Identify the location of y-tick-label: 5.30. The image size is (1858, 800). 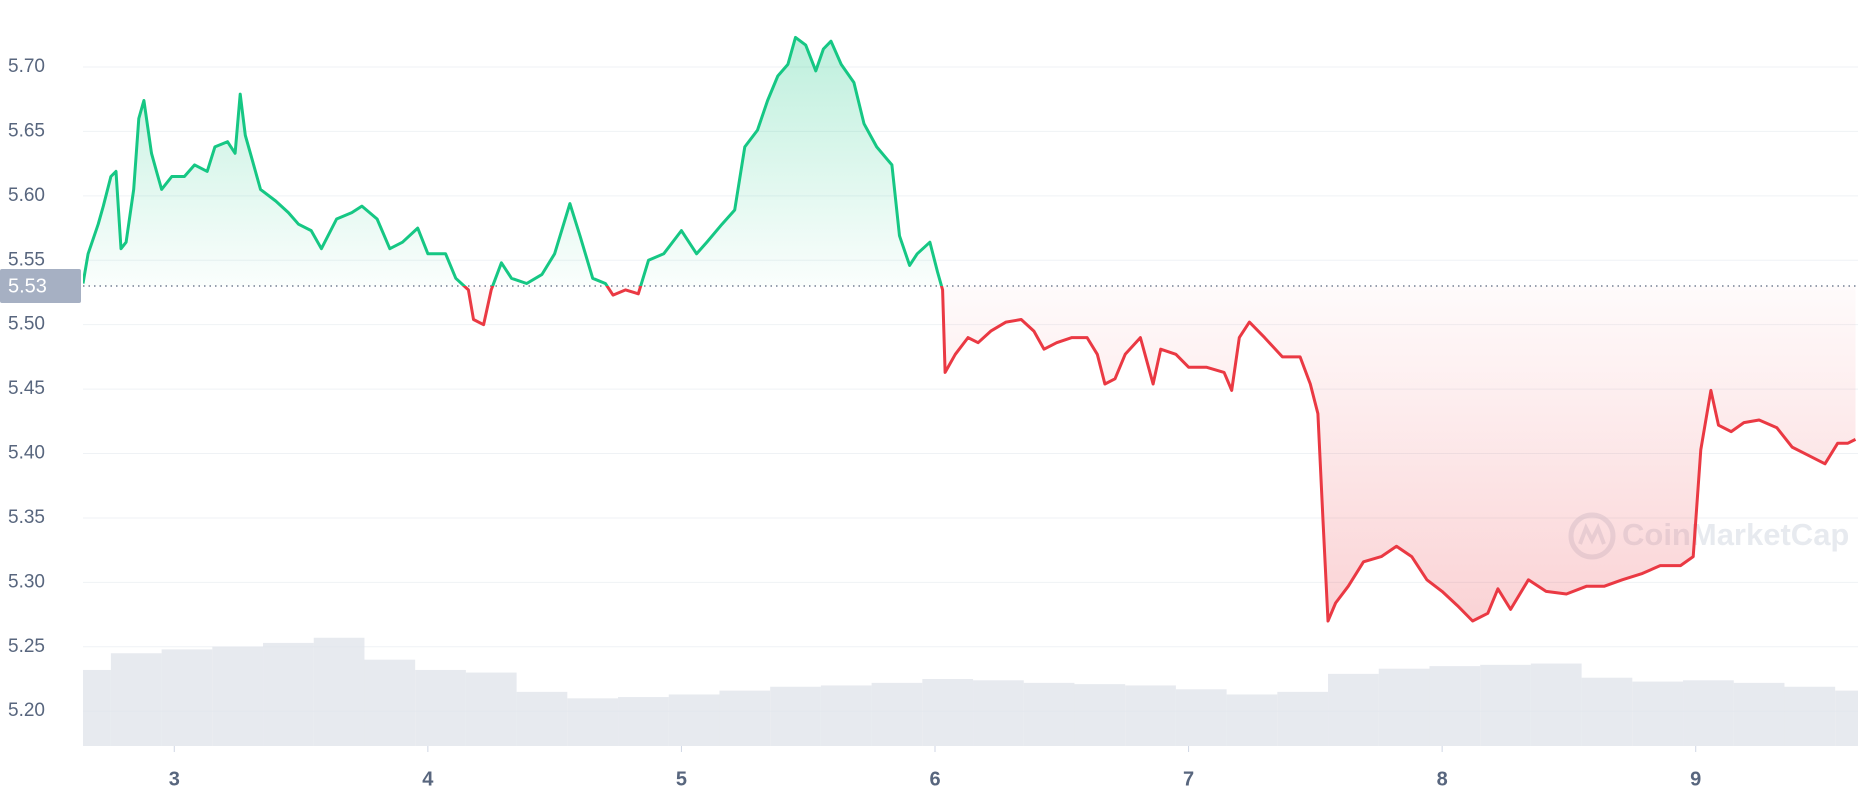
(26, 581).